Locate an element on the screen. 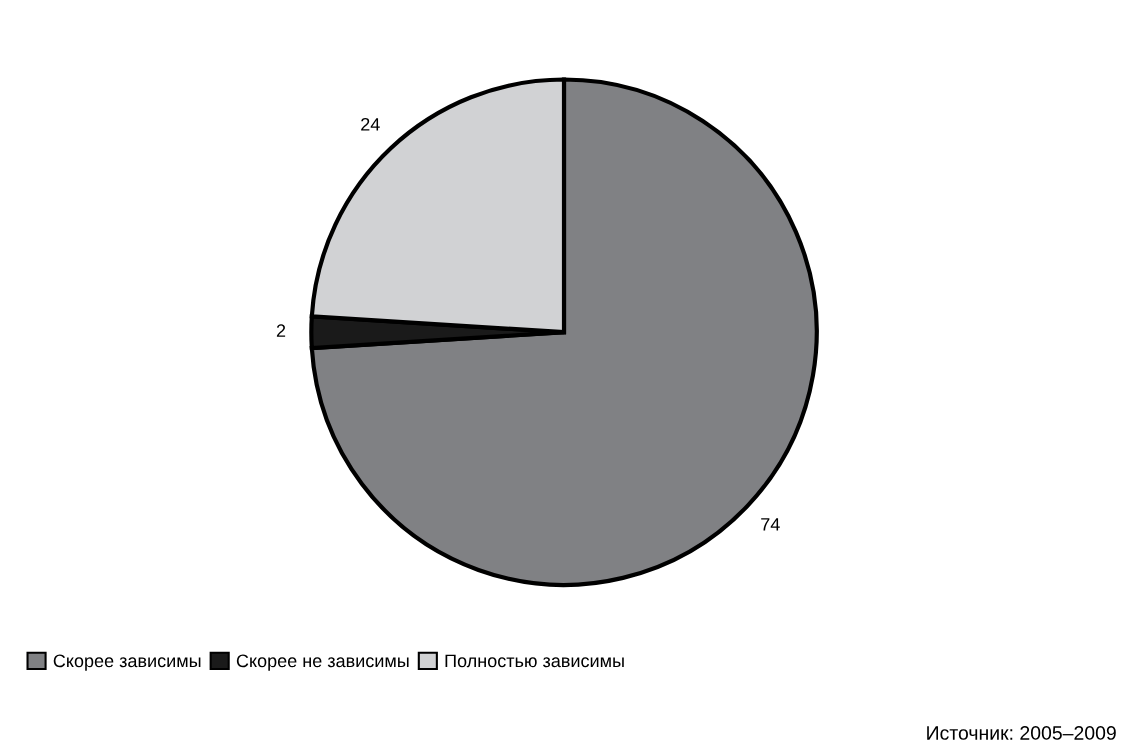 This screenshot has height=755, width=1128. data-label: 74 is located at coordinates (770, 524).